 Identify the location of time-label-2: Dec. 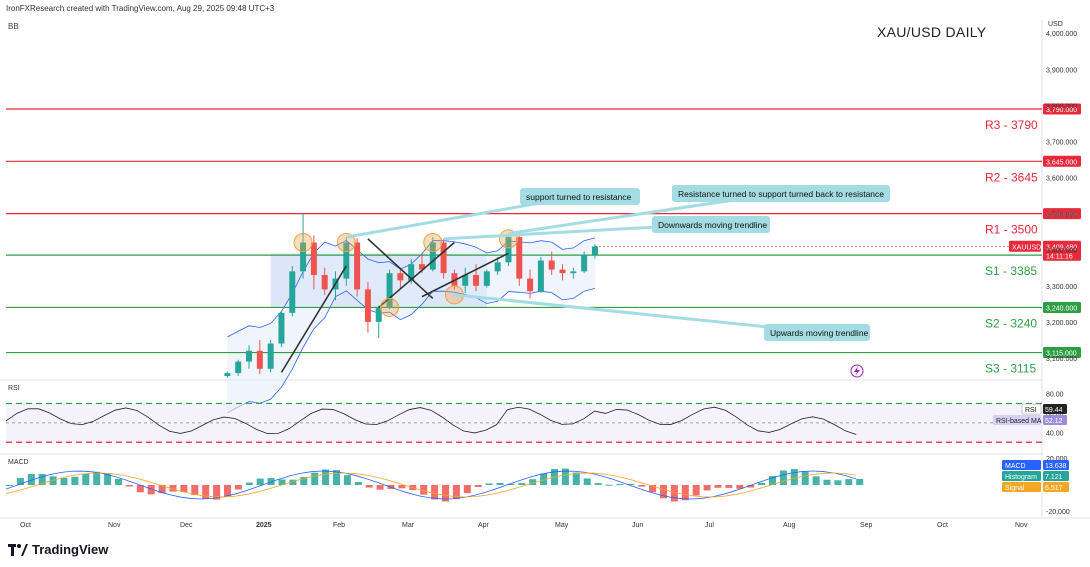
(186, 525).